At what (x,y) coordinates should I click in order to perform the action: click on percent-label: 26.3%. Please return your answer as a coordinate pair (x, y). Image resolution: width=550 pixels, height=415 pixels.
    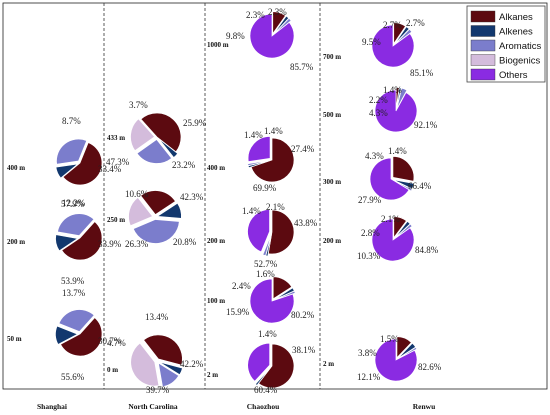
    Looking at the image, I should click on (137, 244).